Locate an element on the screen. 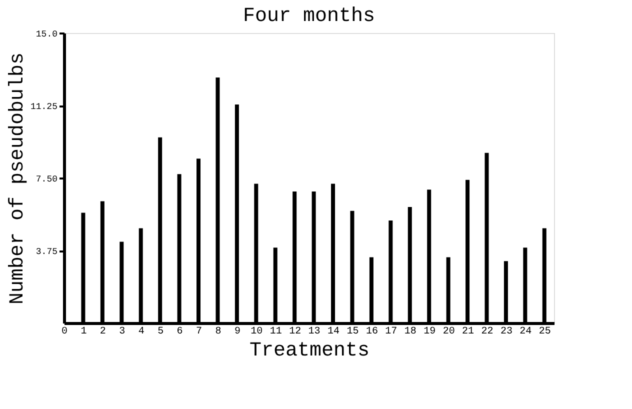  x-tick-label: 5 is located at coordinates (161, 332).